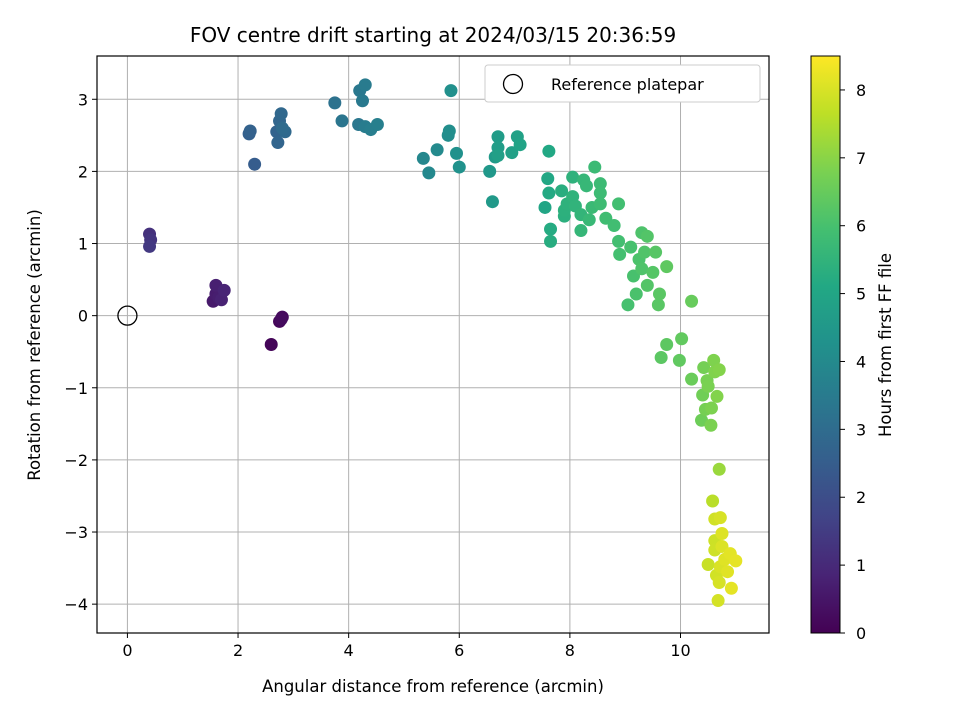 The height and width of the screenshot is (720, 960). I want to click on colorbar-ticks: 0 1 2 3 4 5 6 7 8, so click(853, 362).